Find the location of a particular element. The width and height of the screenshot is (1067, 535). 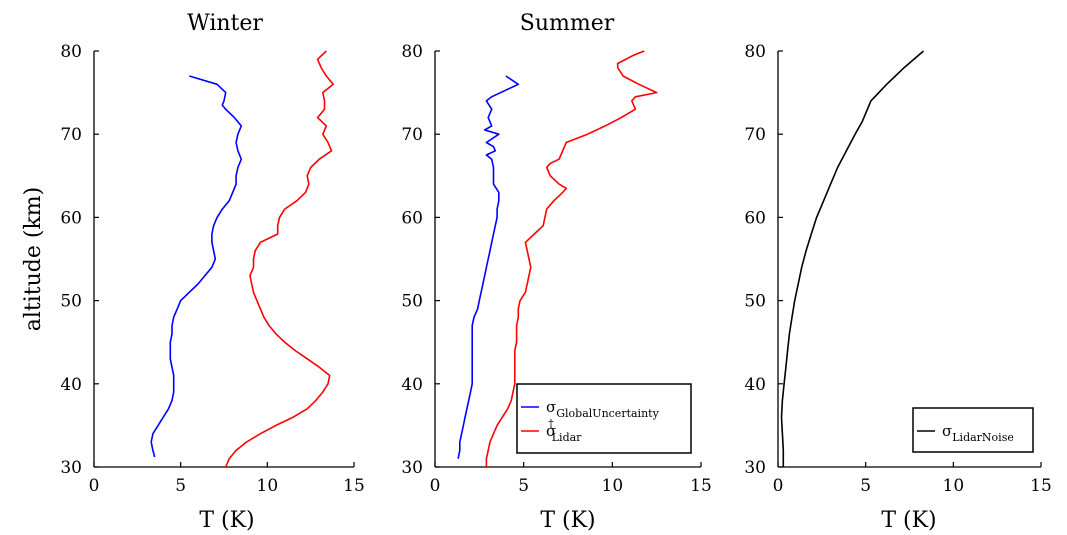

y-axis-label: altitude (km) is located at coordinates (33, 259).